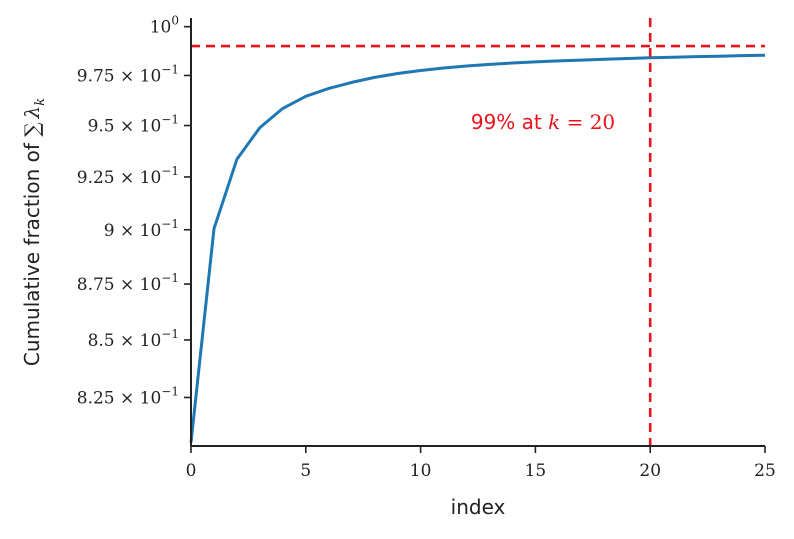  What do you see at coordinates (40, 102) in the screenshot?
I see `y-axis-label-subscript: k` at bounding box center [40, 102].